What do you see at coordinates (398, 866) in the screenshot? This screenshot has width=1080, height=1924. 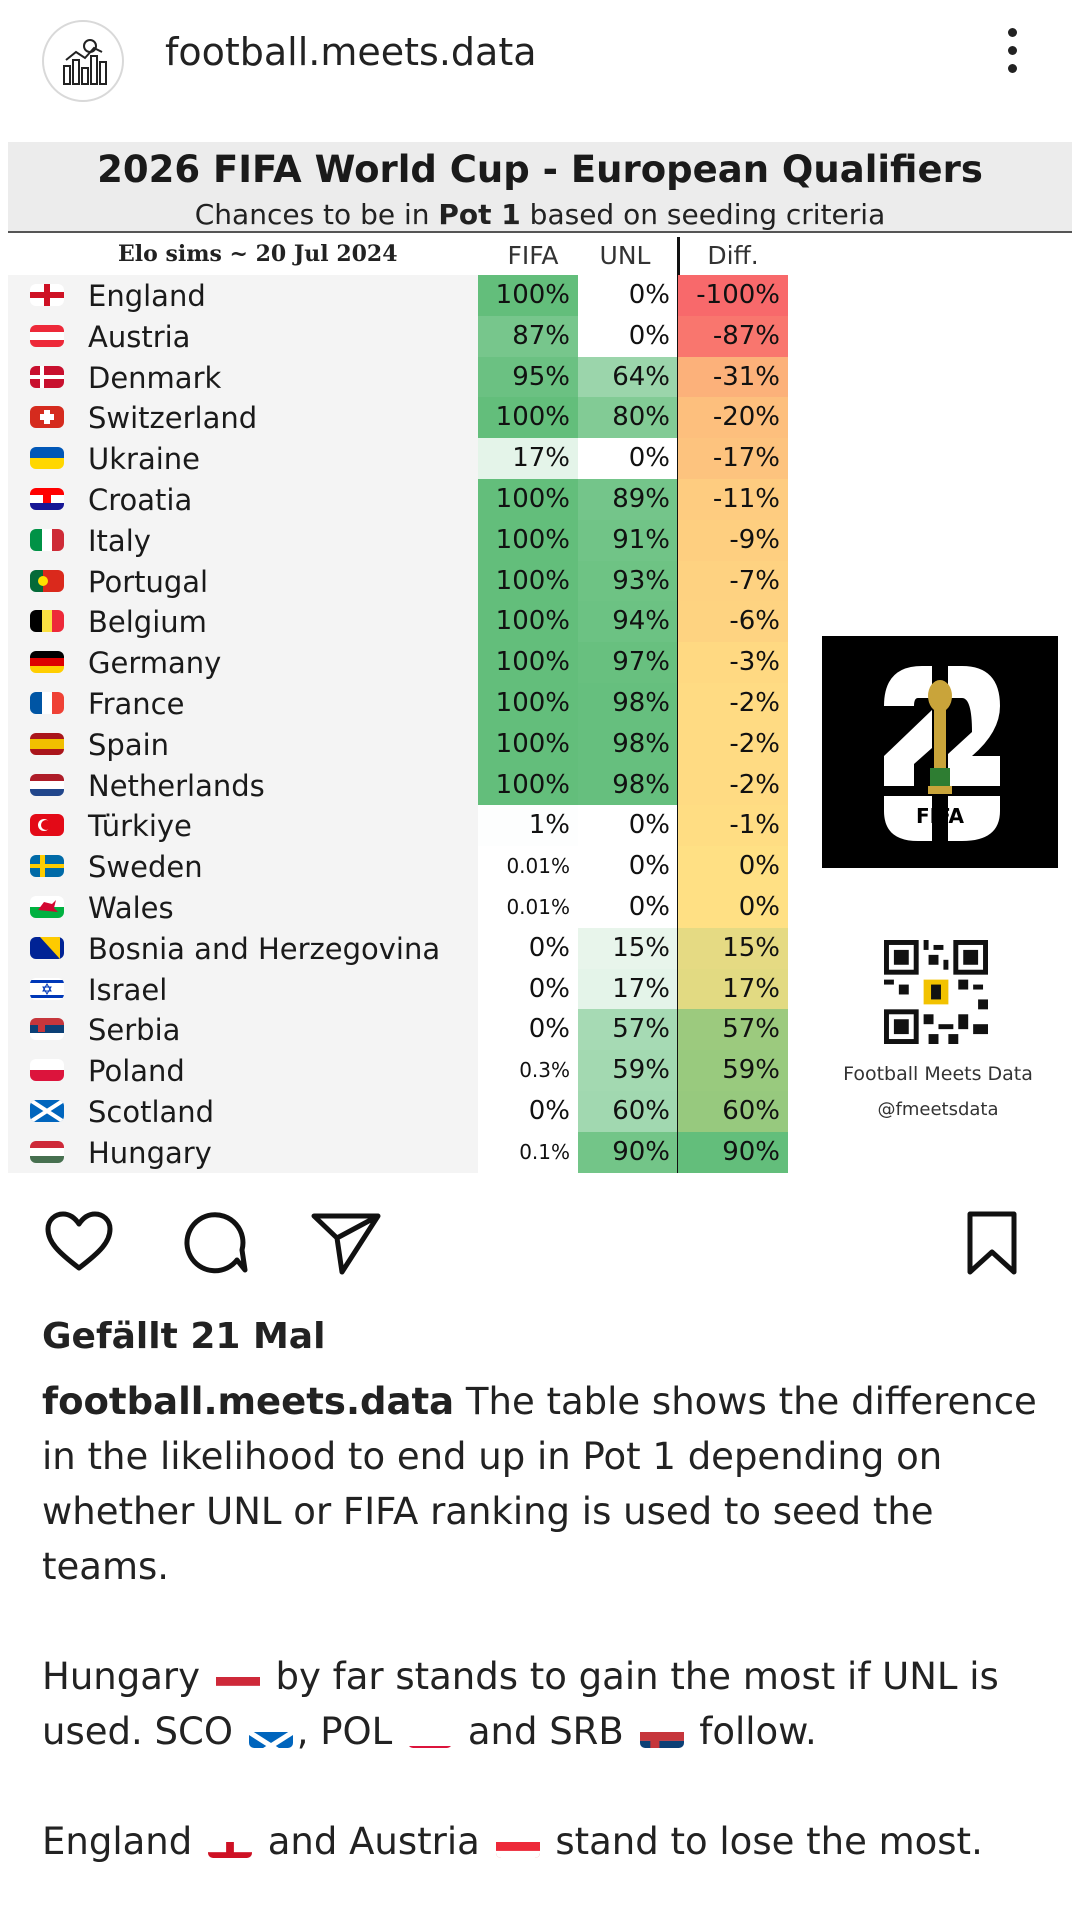 I see `table-row: Sweden 0.01% 0% 0%` at bounding box center [398, 866].